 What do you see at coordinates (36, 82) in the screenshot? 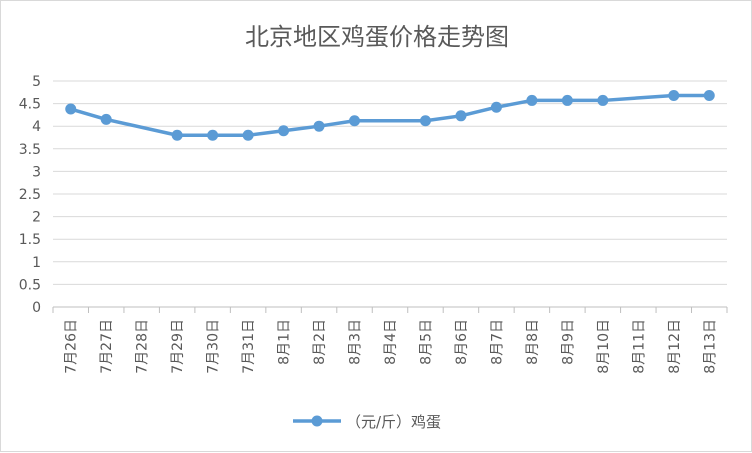
I see `y-tick-label: 5` at bounding box center [36, 82].